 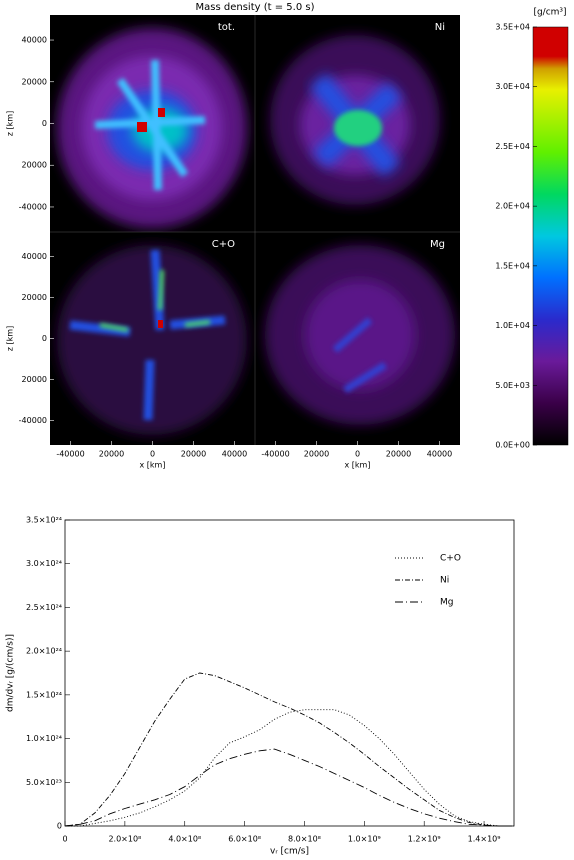 I want to click on y-tick-label: 3.0×10²⁴, so click(x=44, y=563).